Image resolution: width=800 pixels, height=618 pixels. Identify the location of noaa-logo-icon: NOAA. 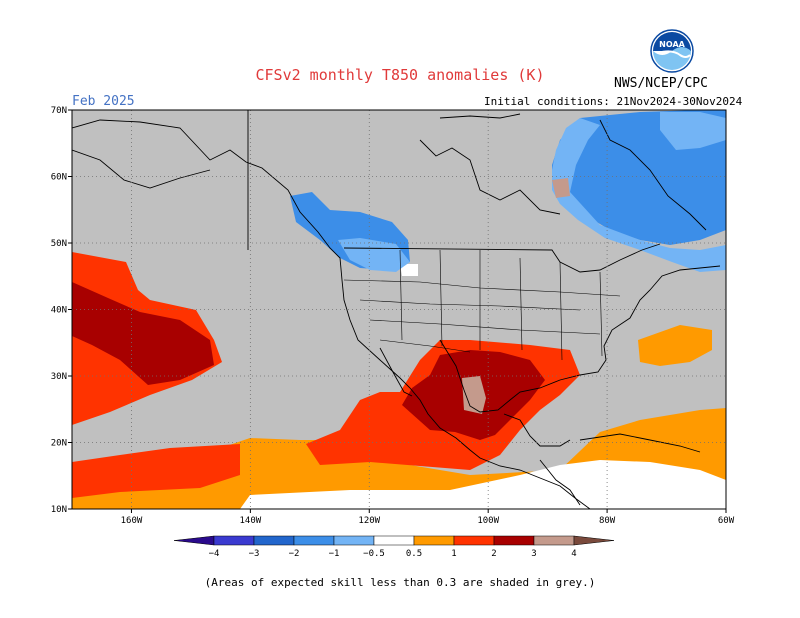
(672, 51).